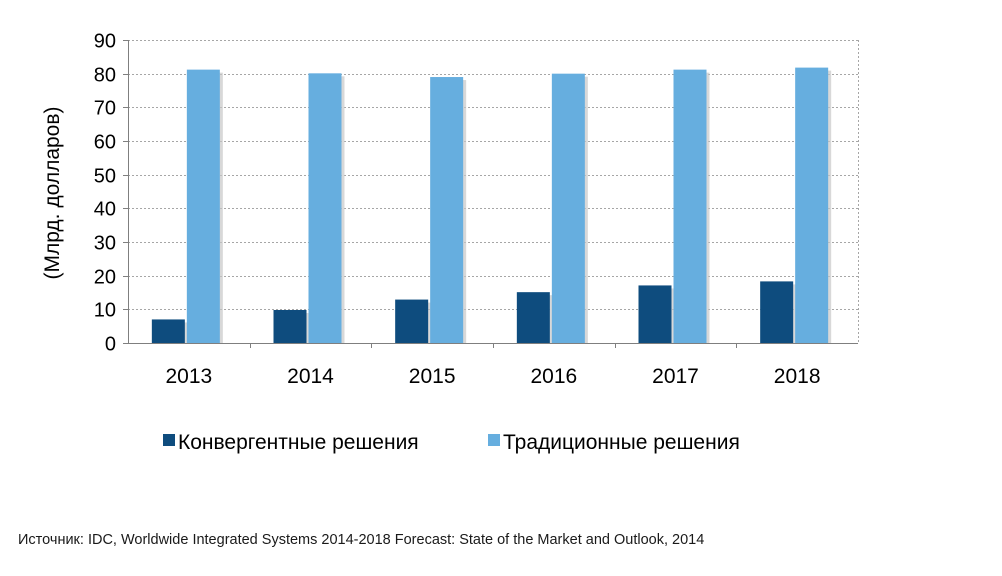 The width and height of the screenshot is (1002, 576). What do you see at coordinates (105, 177) in the screenshot?
I see `y-tick-label: 50` at bounding box center [105, 177].